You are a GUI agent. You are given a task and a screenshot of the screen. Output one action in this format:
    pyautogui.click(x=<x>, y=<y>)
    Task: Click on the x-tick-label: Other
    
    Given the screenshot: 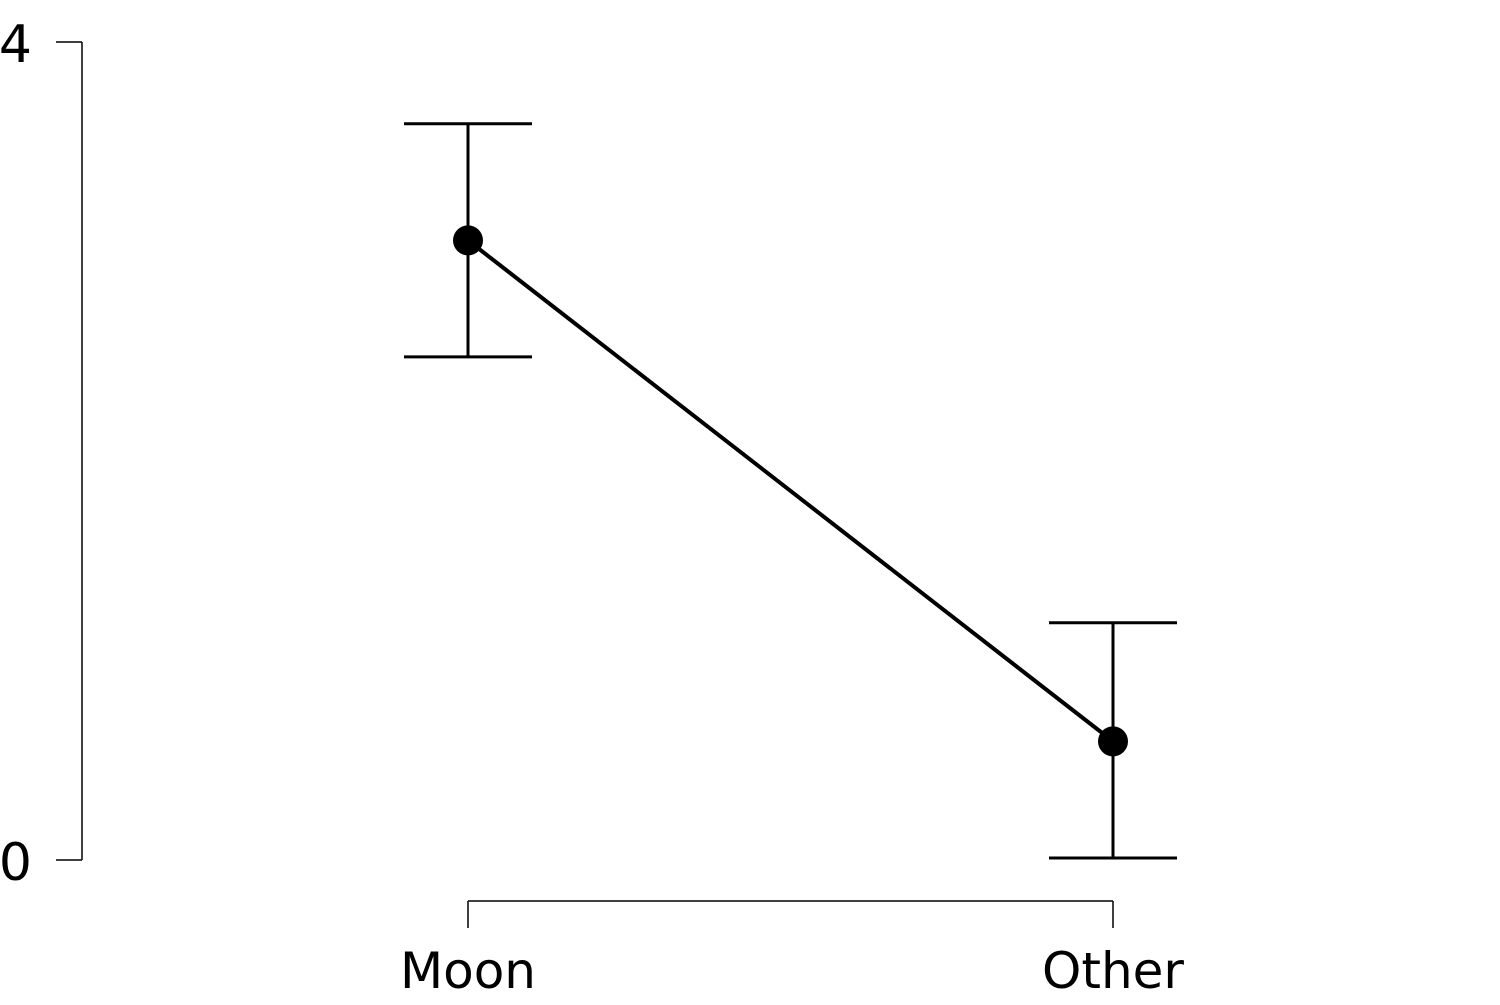 What is the action you would take?
    pyautogui.click(x=1113, y=971)
    